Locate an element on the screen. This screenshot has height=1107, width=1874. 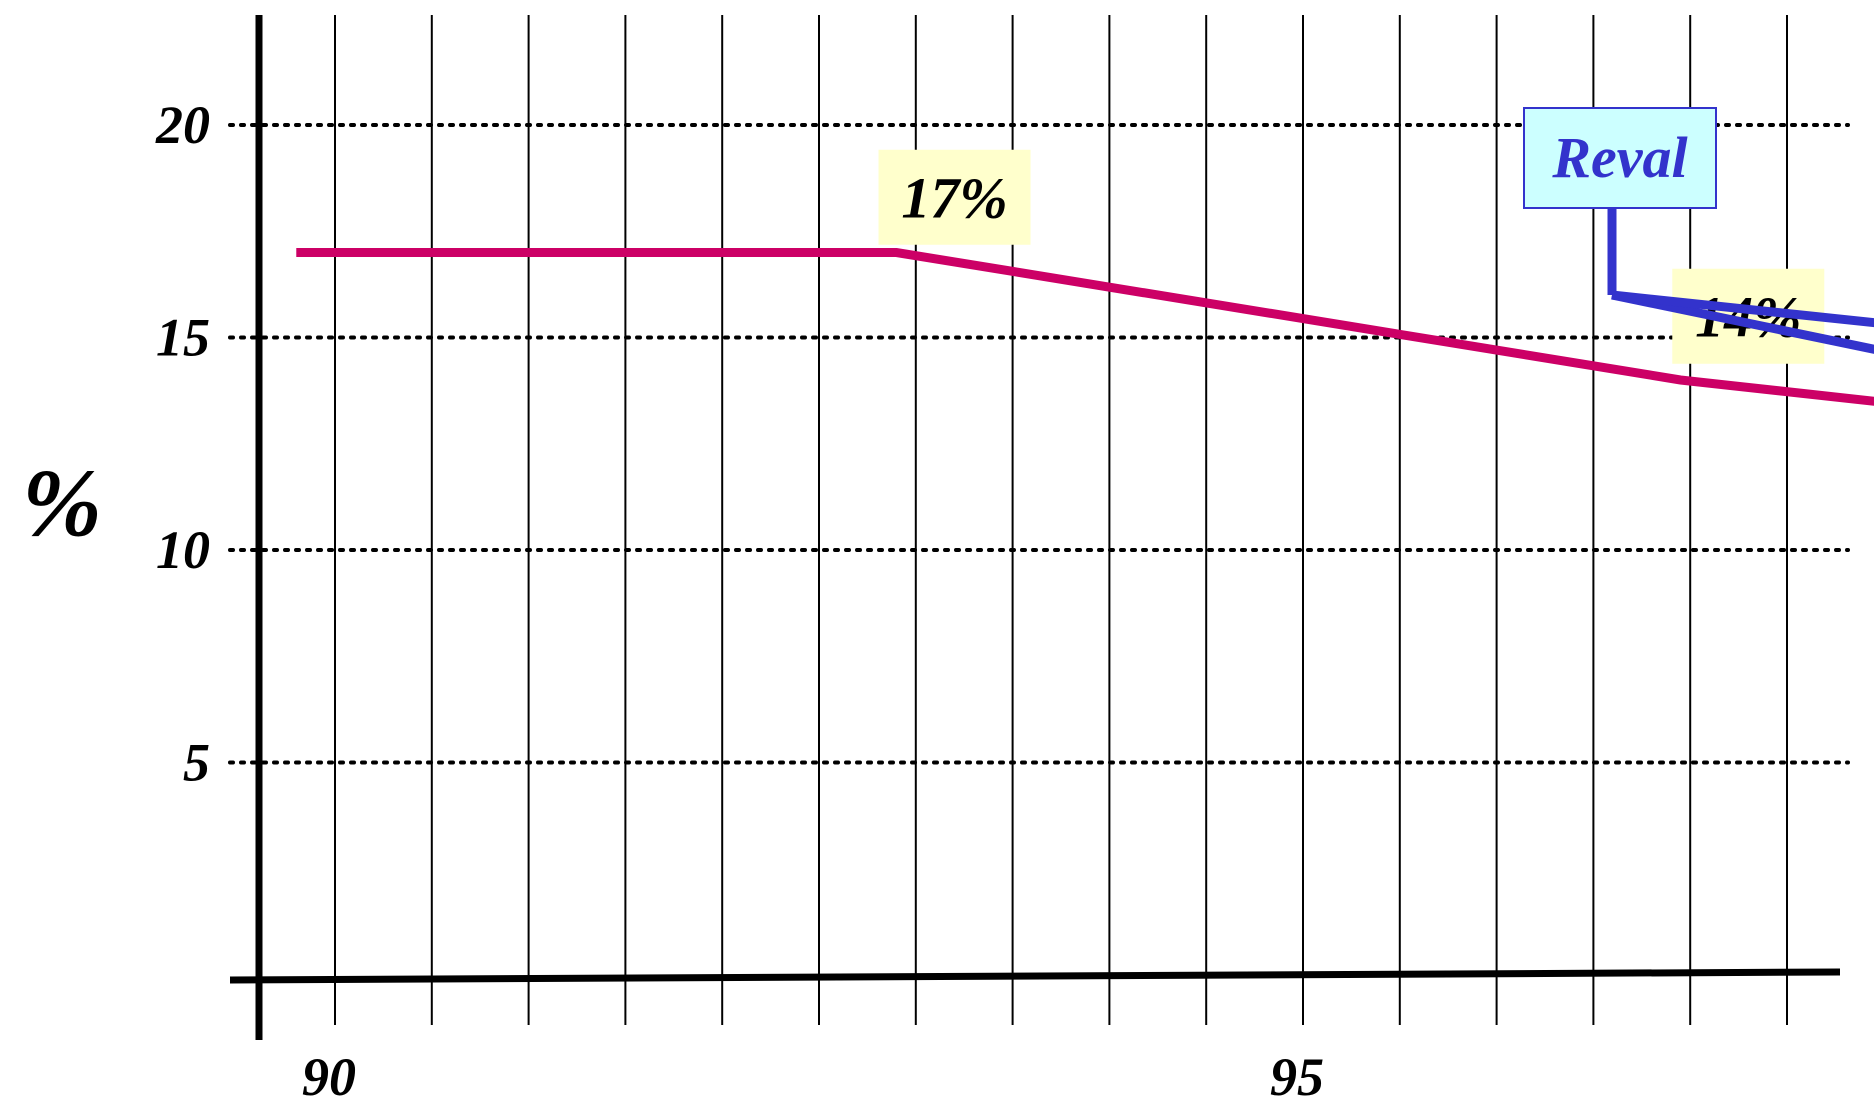
reval-callout: Reval is located at coordinates (1698, 230).